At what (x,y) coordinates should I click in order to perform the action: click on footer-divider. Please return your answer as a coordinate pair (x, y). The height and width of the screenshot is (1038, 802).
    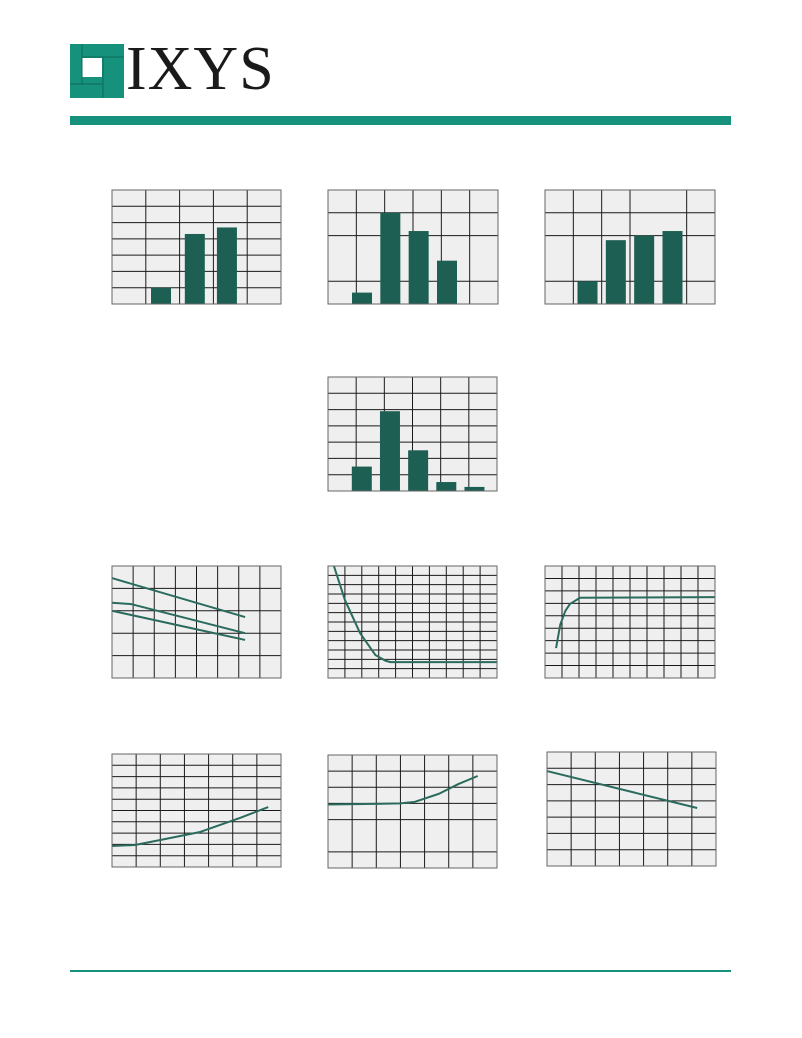
    Looking at the image, I should click on (400, 971).